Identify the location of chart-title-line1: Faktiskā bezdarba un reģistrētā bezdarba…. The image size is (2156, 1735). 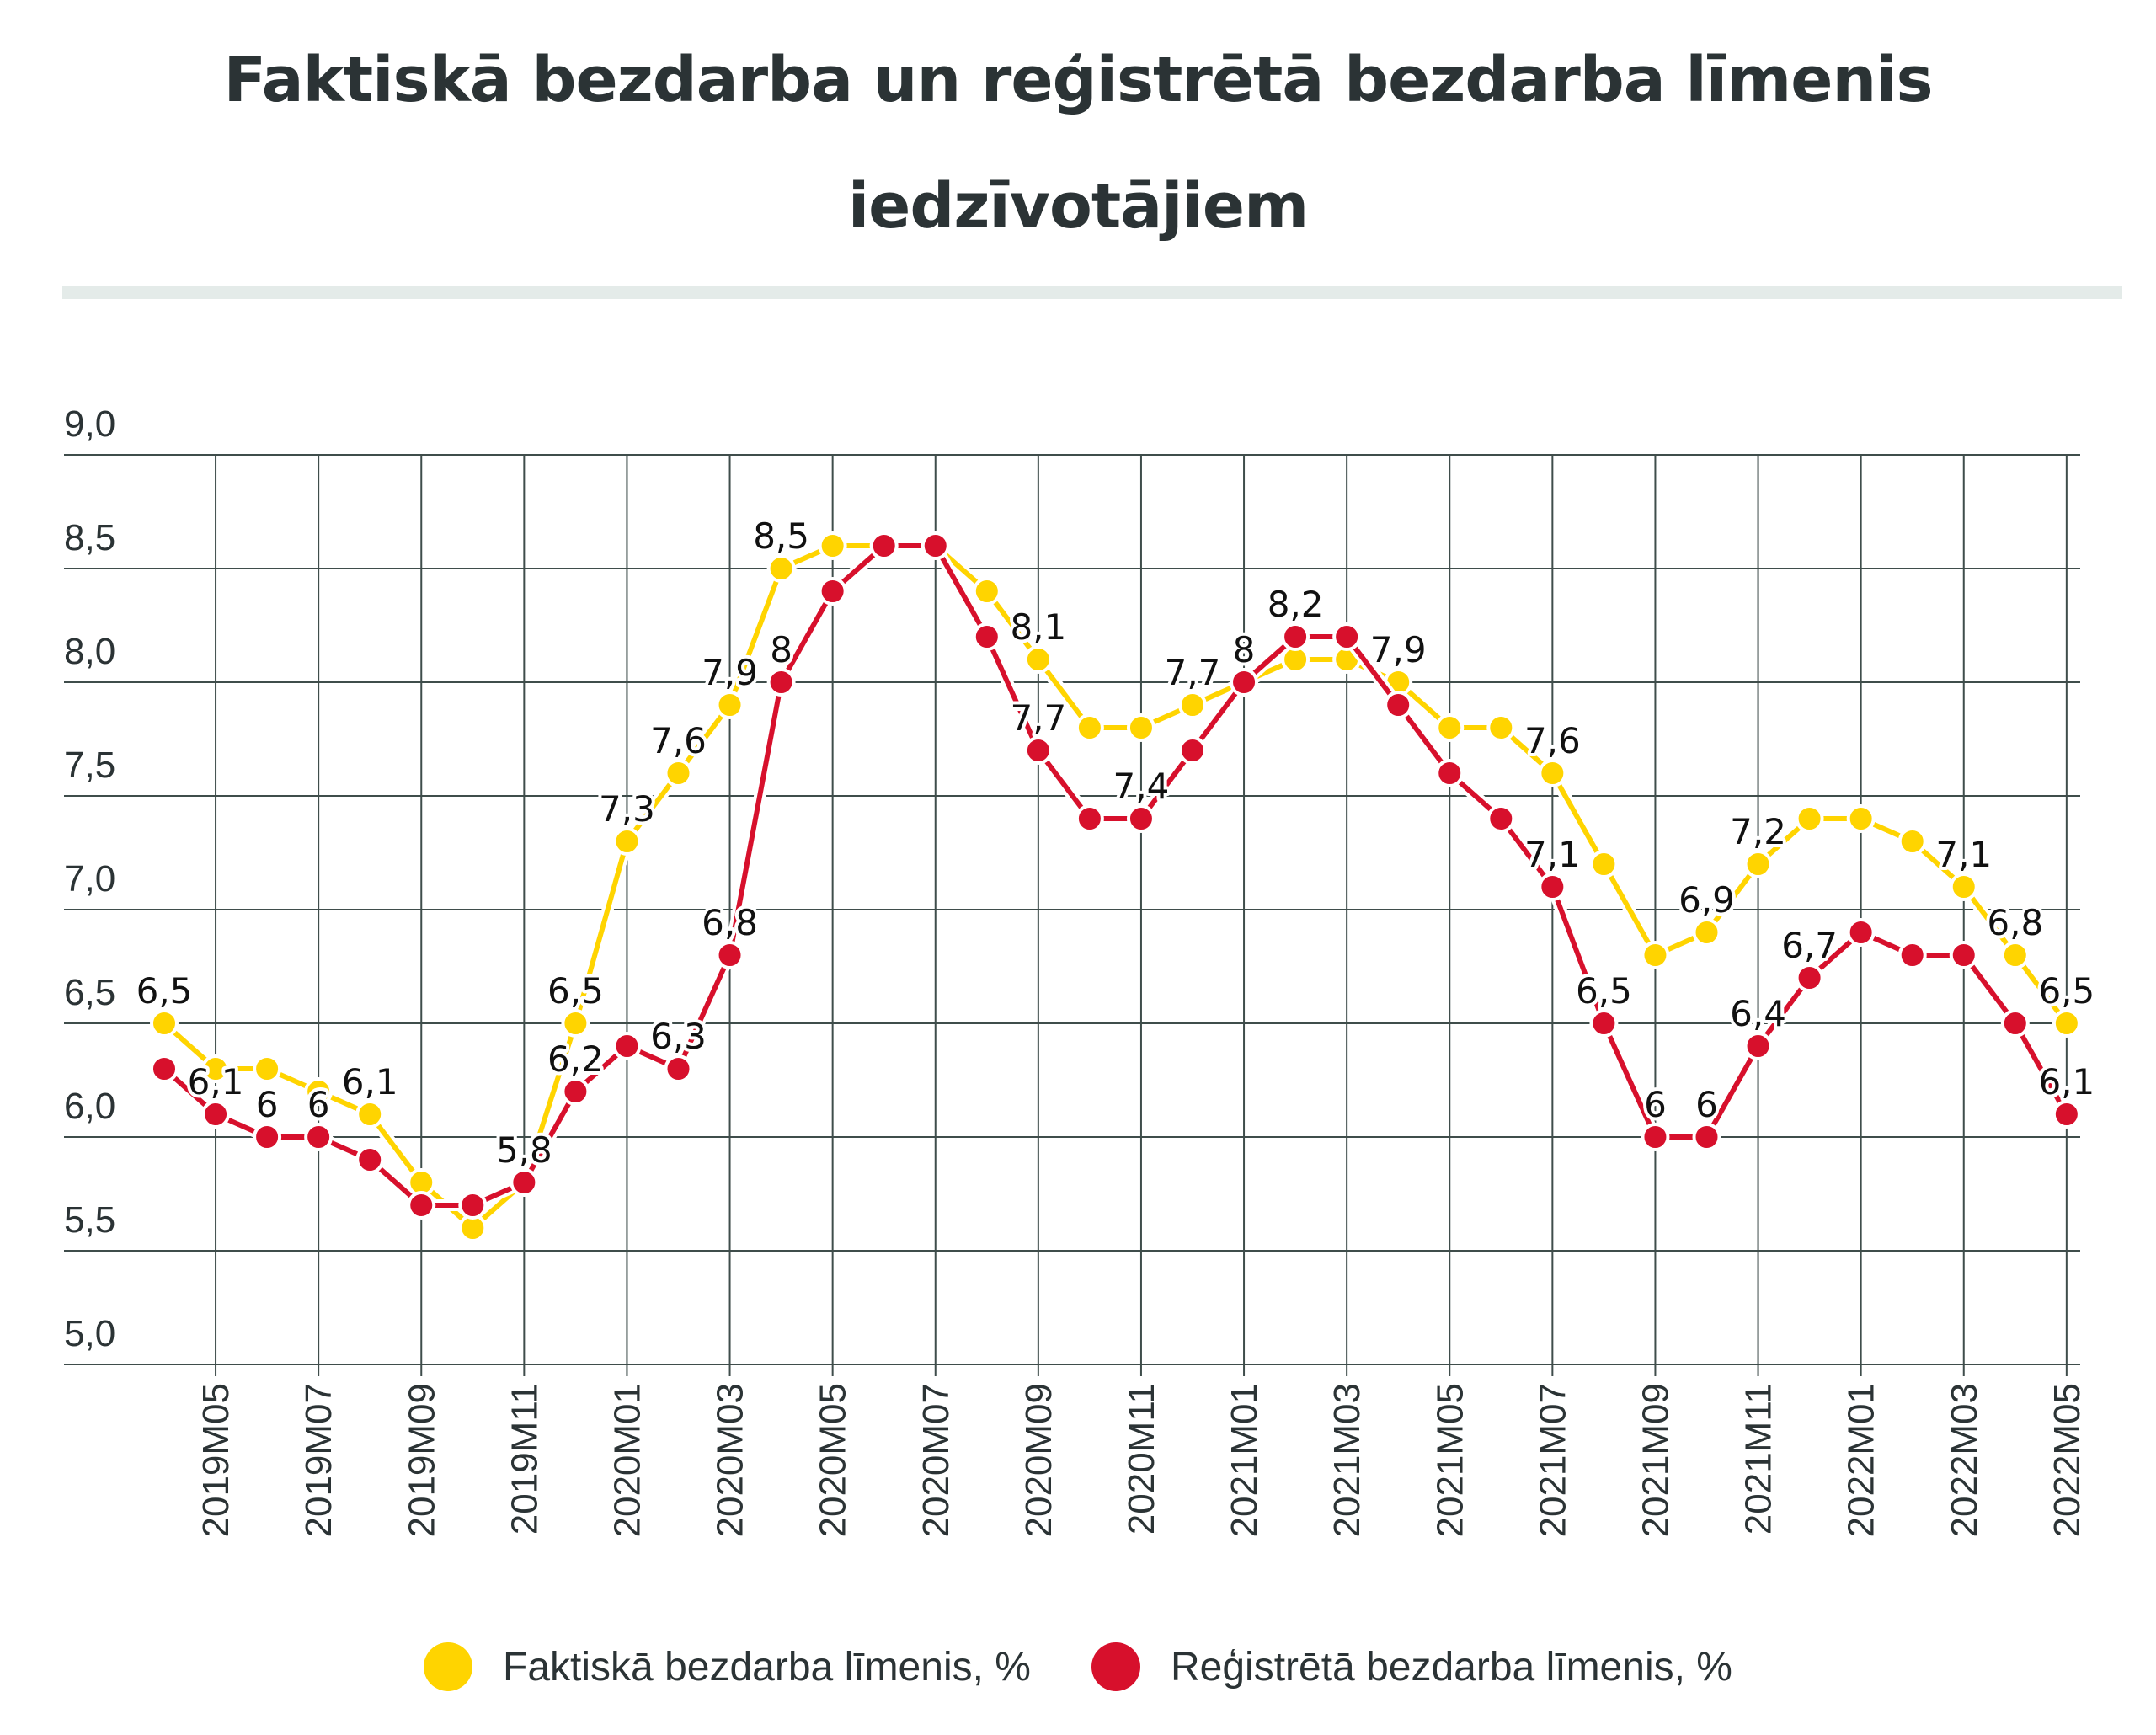
(1078, 80).